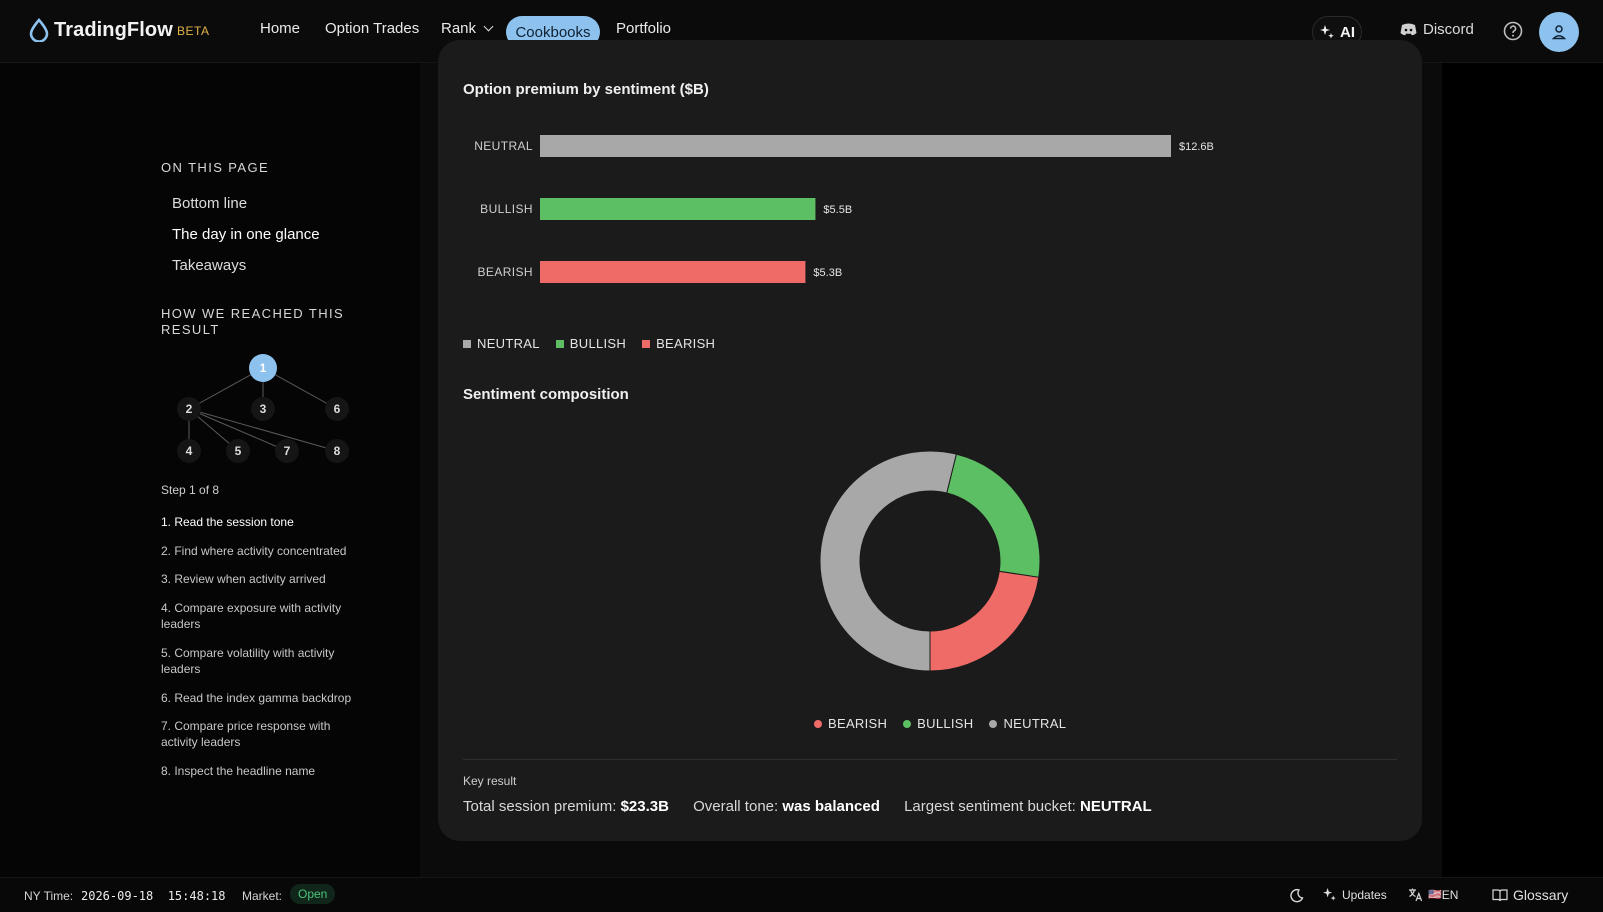 The width and height of the screenshot is (1603, 912). Describe the element at coordinates (646, 343) in the screenshot. I see `legend-swatch-bearish` at that location.